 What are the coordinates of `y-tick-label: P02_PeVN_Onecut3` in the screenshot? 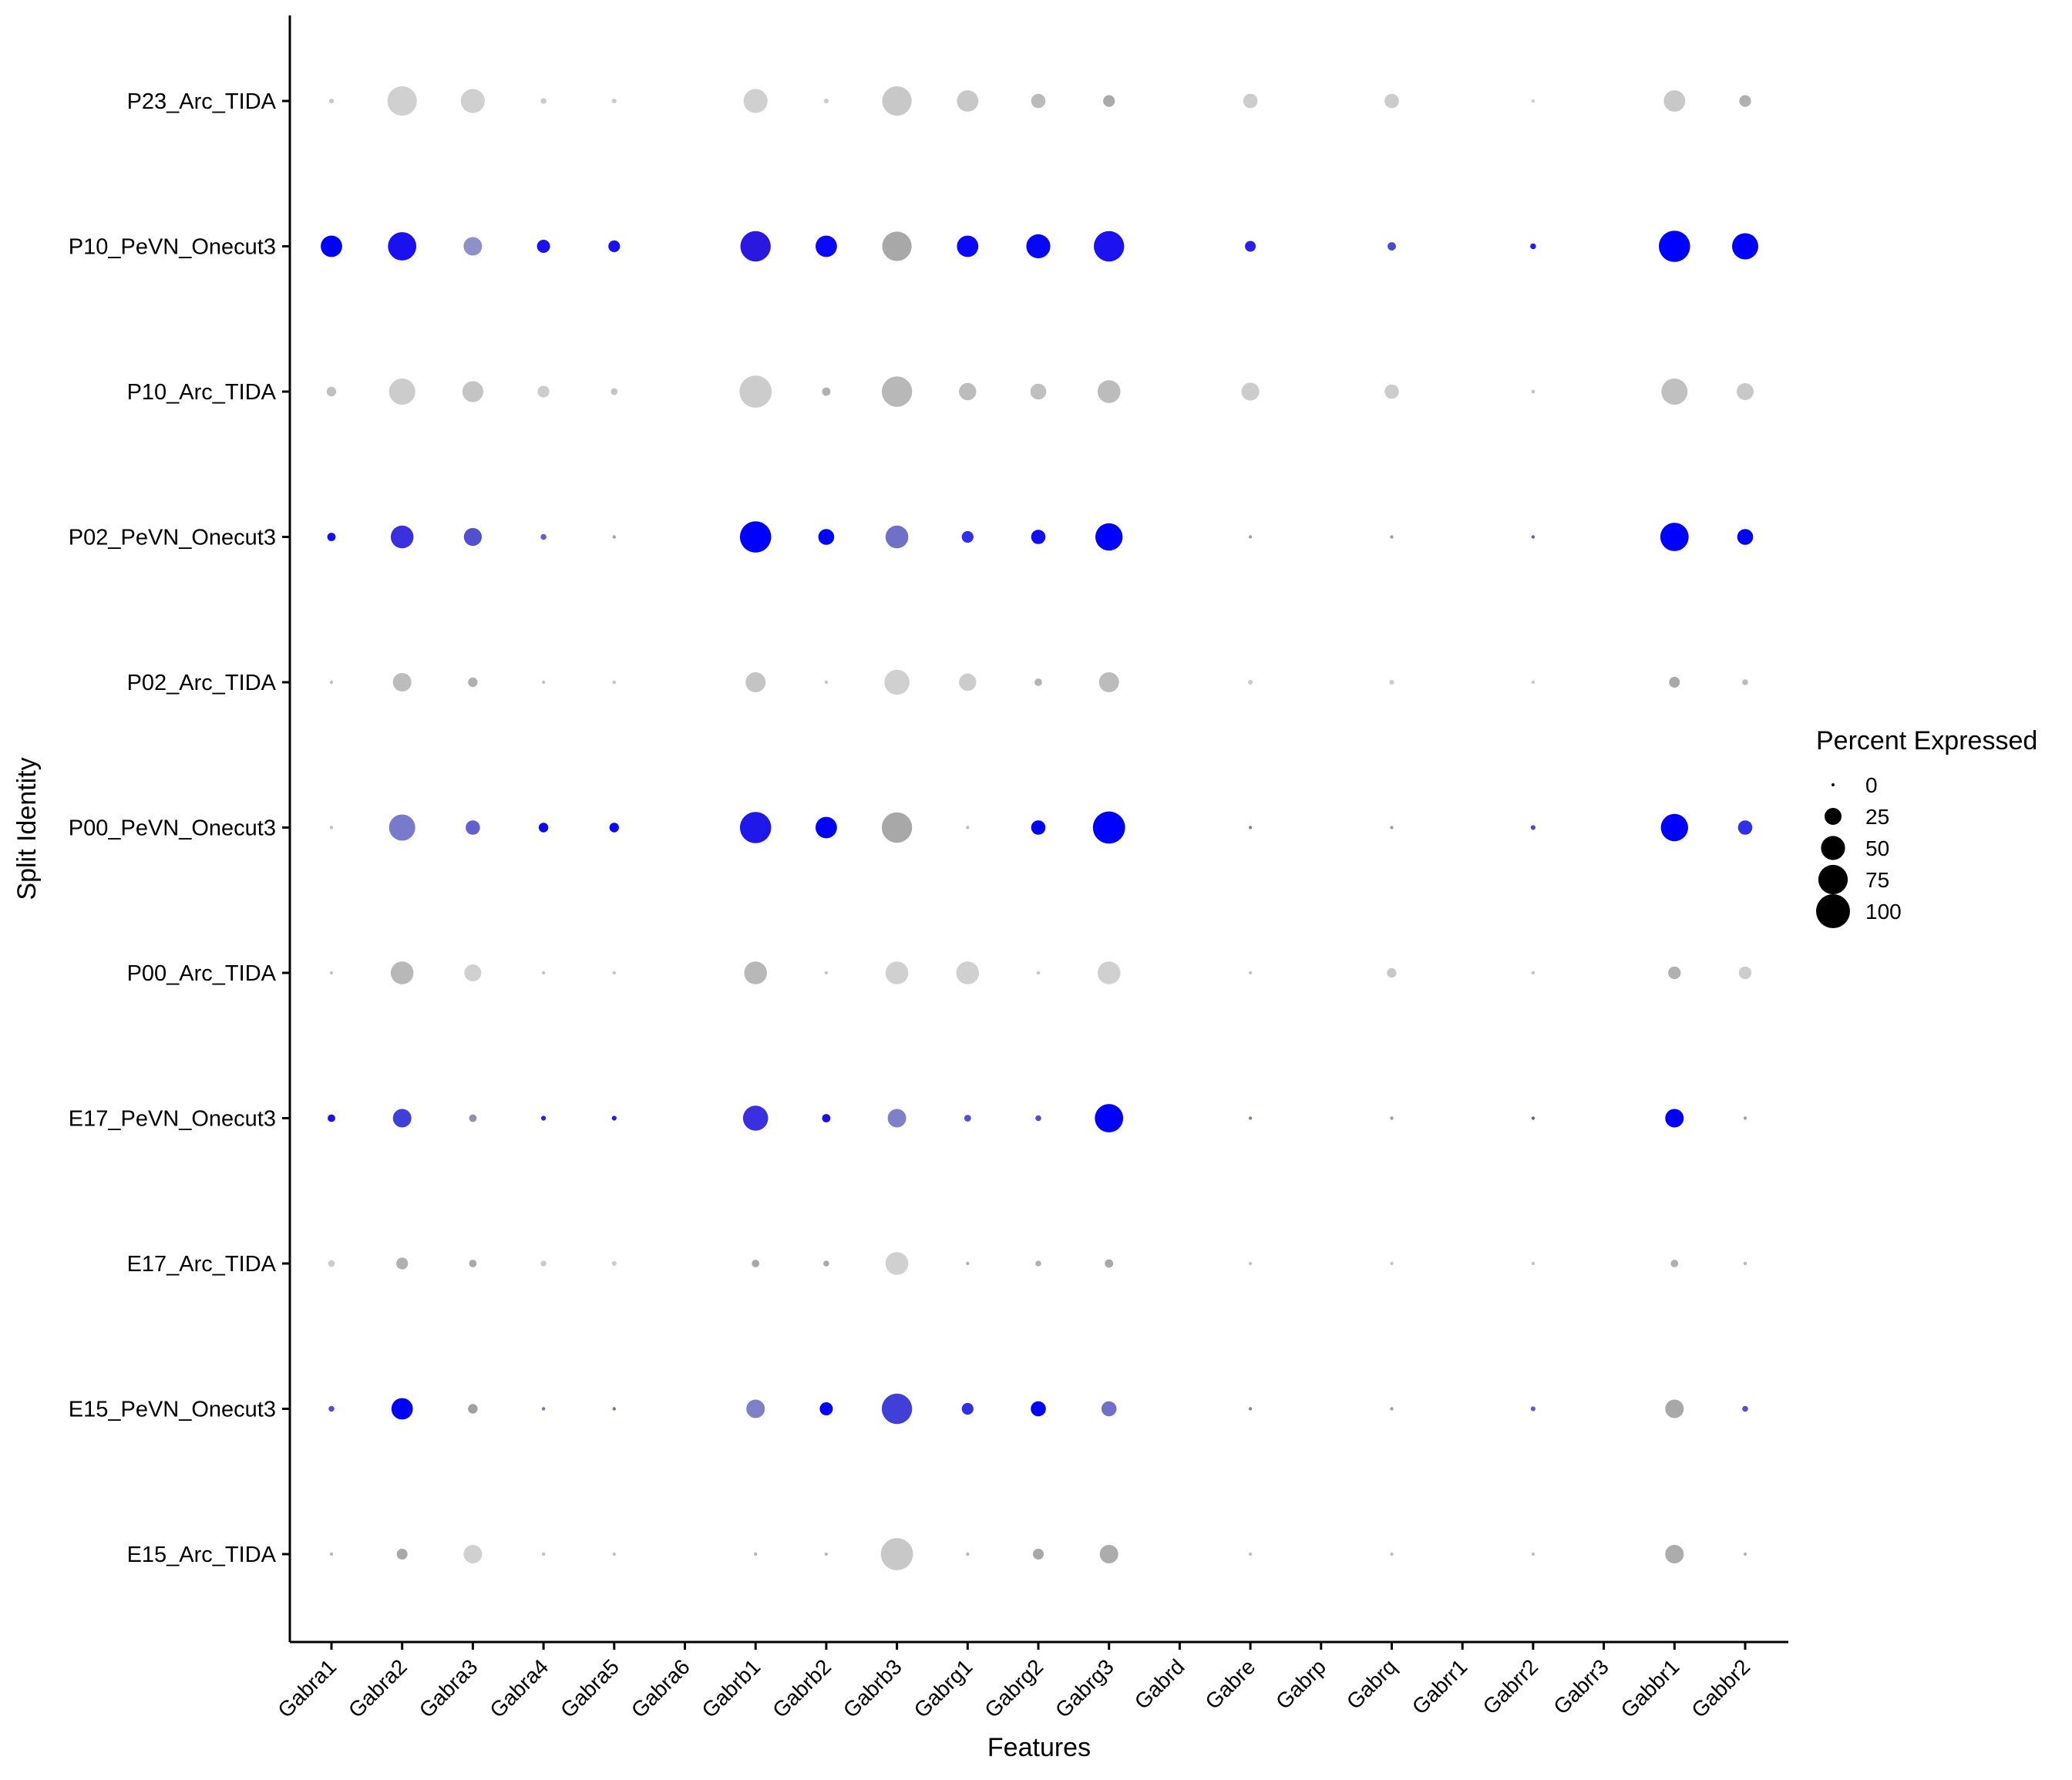 It's located at (173, 538).